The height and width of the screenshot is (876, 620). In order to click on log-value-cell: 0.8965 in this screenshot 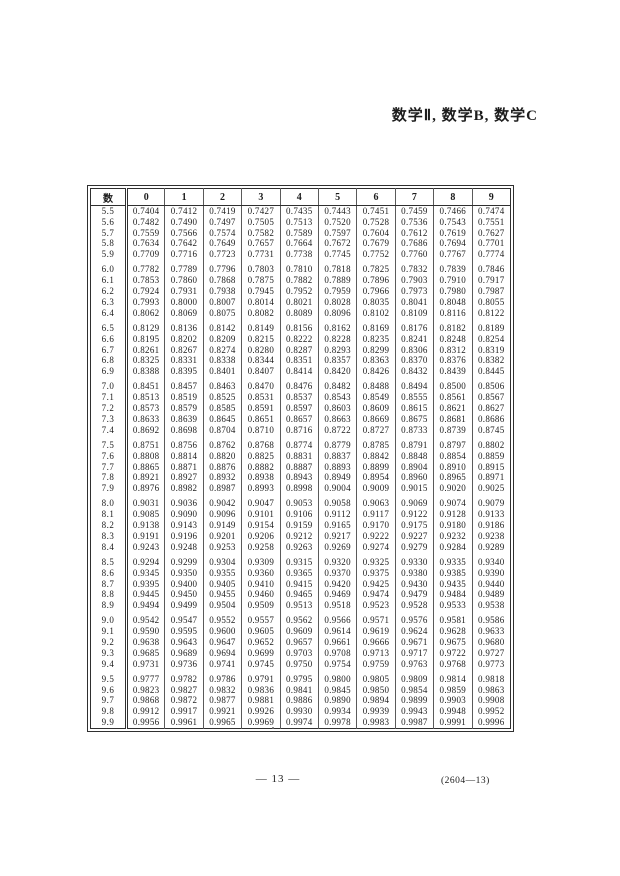, I will do `click(453, 478)`.